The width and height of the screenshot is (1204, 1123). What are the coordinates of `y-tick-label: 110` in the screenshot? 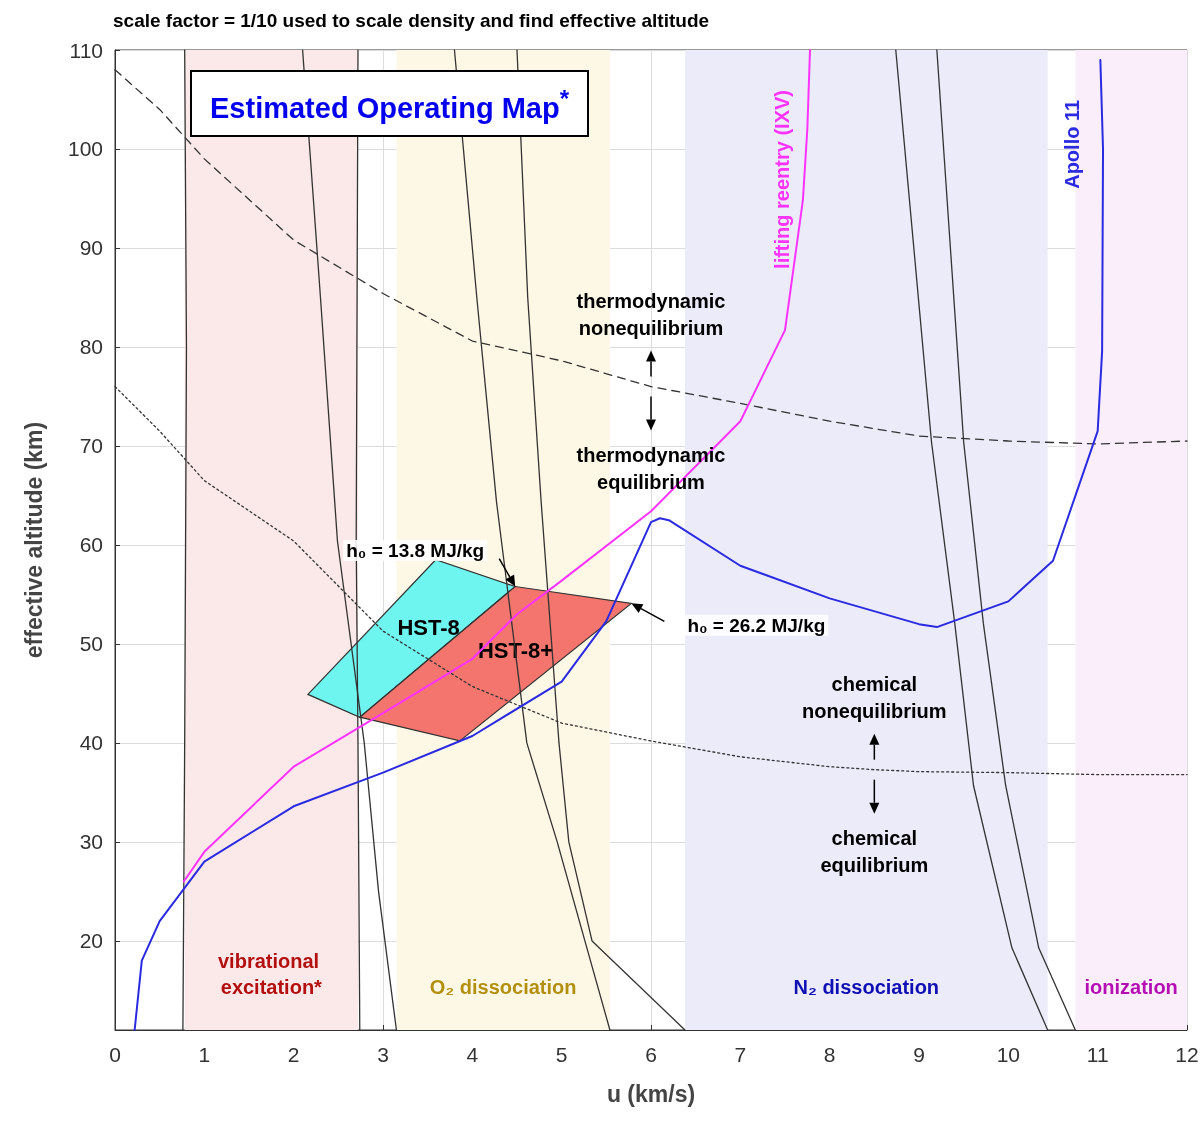 It's located at (86, 50).